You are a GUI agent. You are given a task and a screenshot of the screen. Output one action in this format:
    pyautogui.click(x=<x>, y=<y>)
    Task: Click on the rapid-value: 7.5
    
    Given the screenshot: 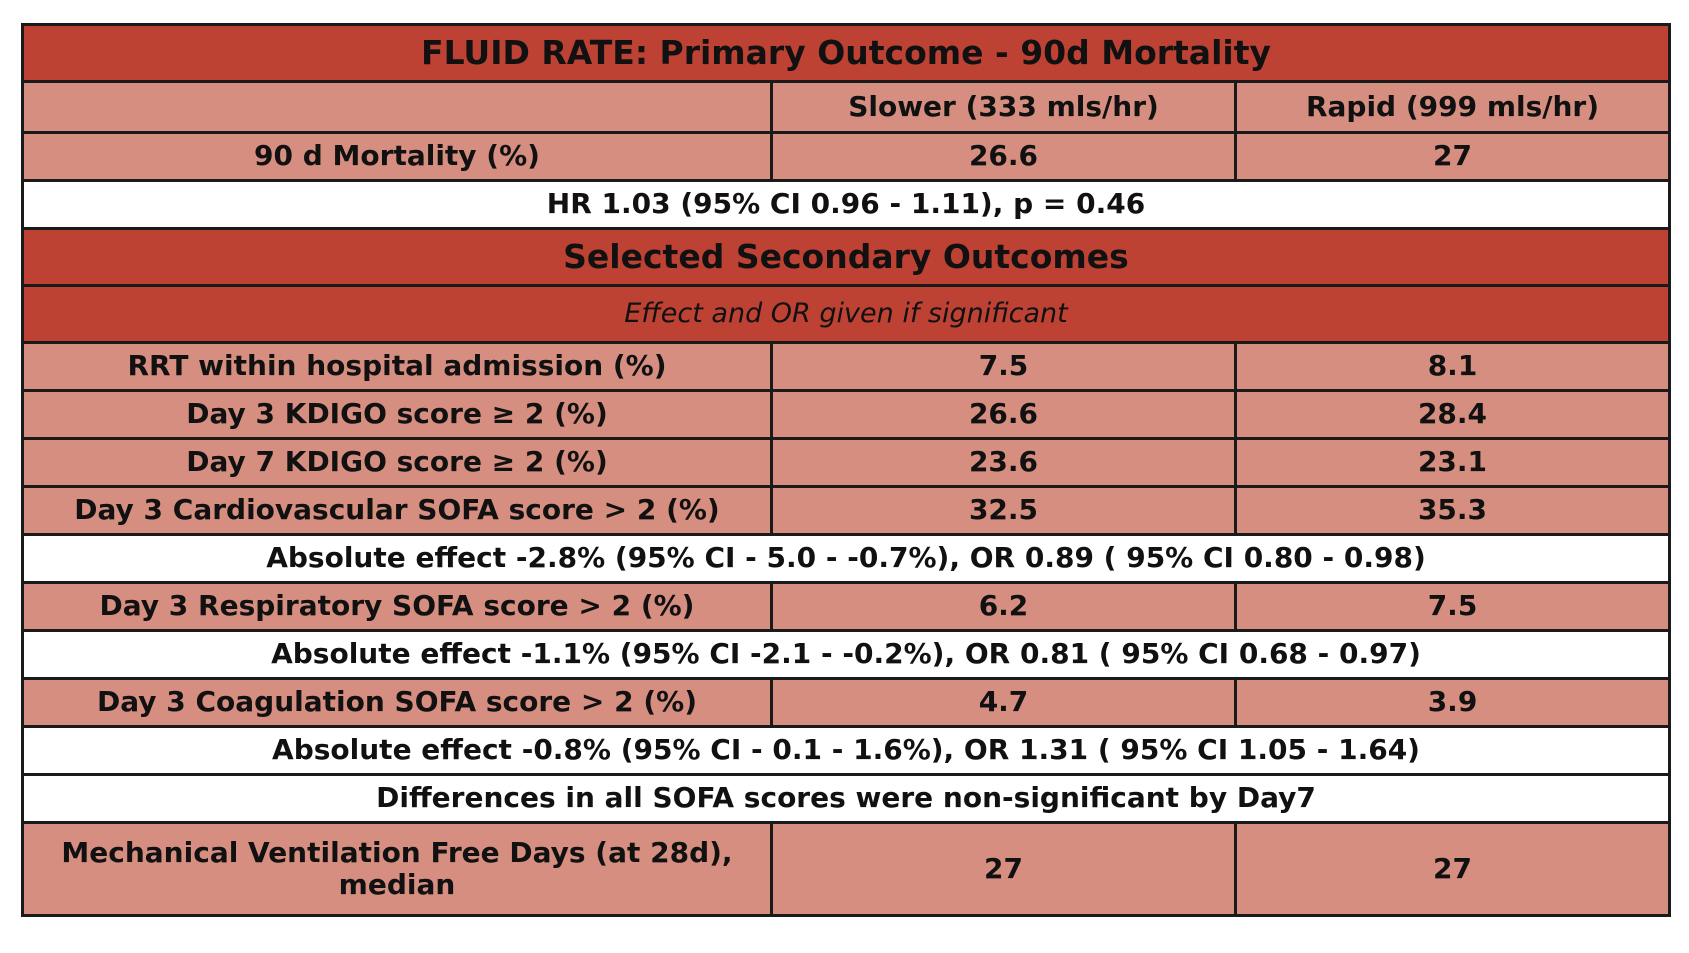 What is the action you would take?
    pyautogui.click(x=1452, y=606)
    